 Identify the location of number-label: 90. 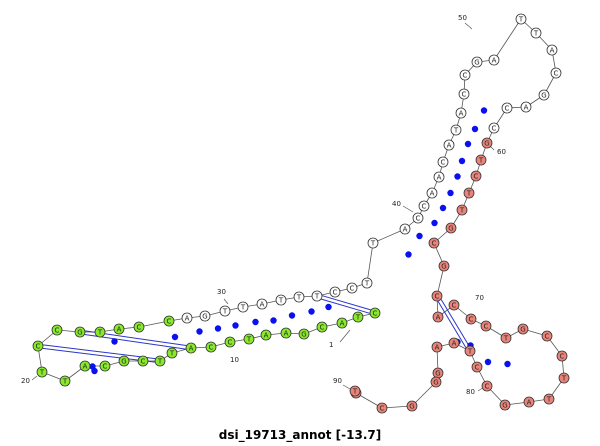
(337, 381).